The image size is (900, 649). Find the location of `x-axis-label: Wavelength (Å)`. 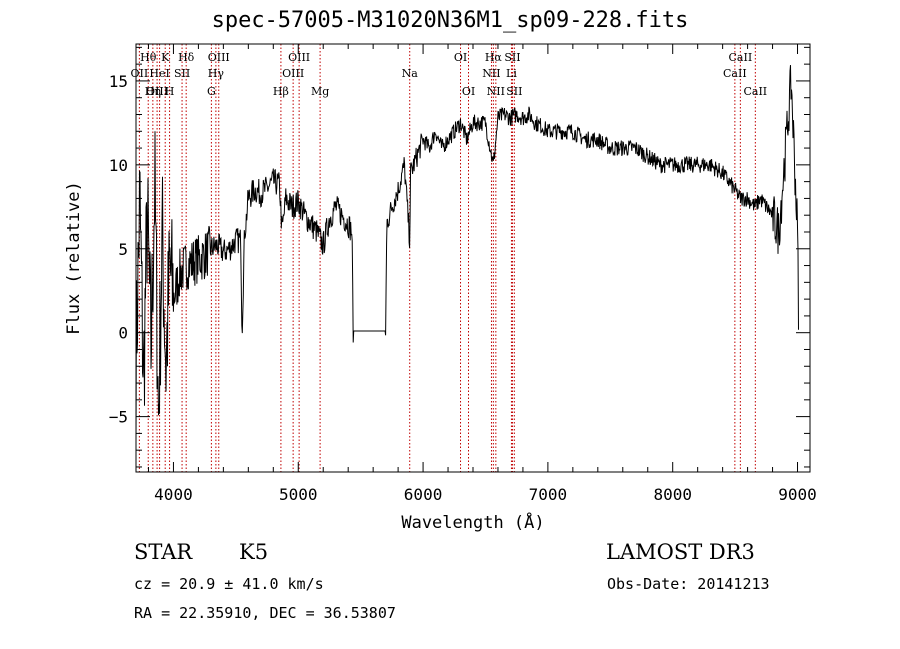

x-axis-label: Wavelength (Å) is located at coordinates (472, 522).